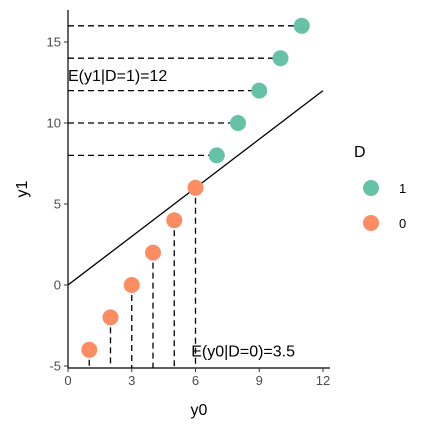  What do you see at coordinates (360, 152) in the screenshot?
I see `legend-title: D` at bounding box center [360, 152].